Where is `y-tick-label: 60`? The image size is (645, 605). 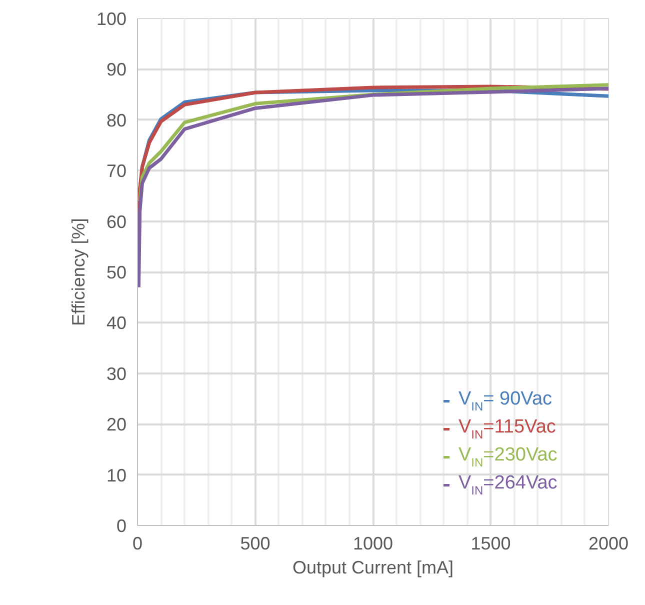
y-tick-label: 60 is located at coordinates (116, 222).